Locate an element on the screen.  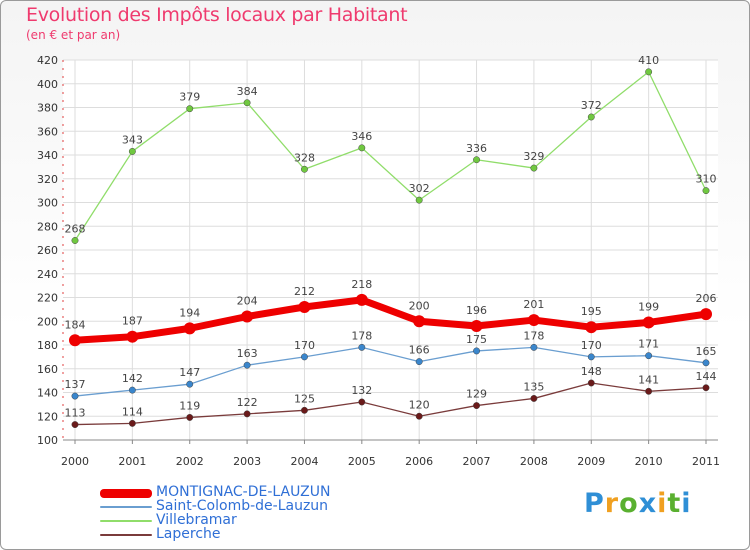
data-label: 171 is located at coordinates (648, 344).